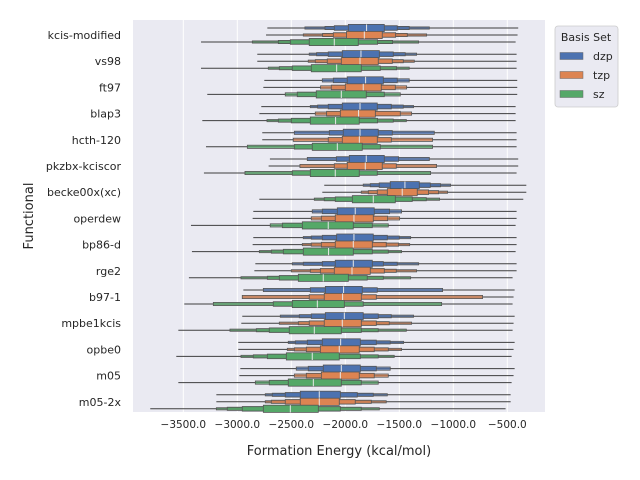 This screenshot has width=640, height=480. Describe the element at coordinates (603, 56) in the screenshot. I see `legend-label-dzp: dzp` at that location.